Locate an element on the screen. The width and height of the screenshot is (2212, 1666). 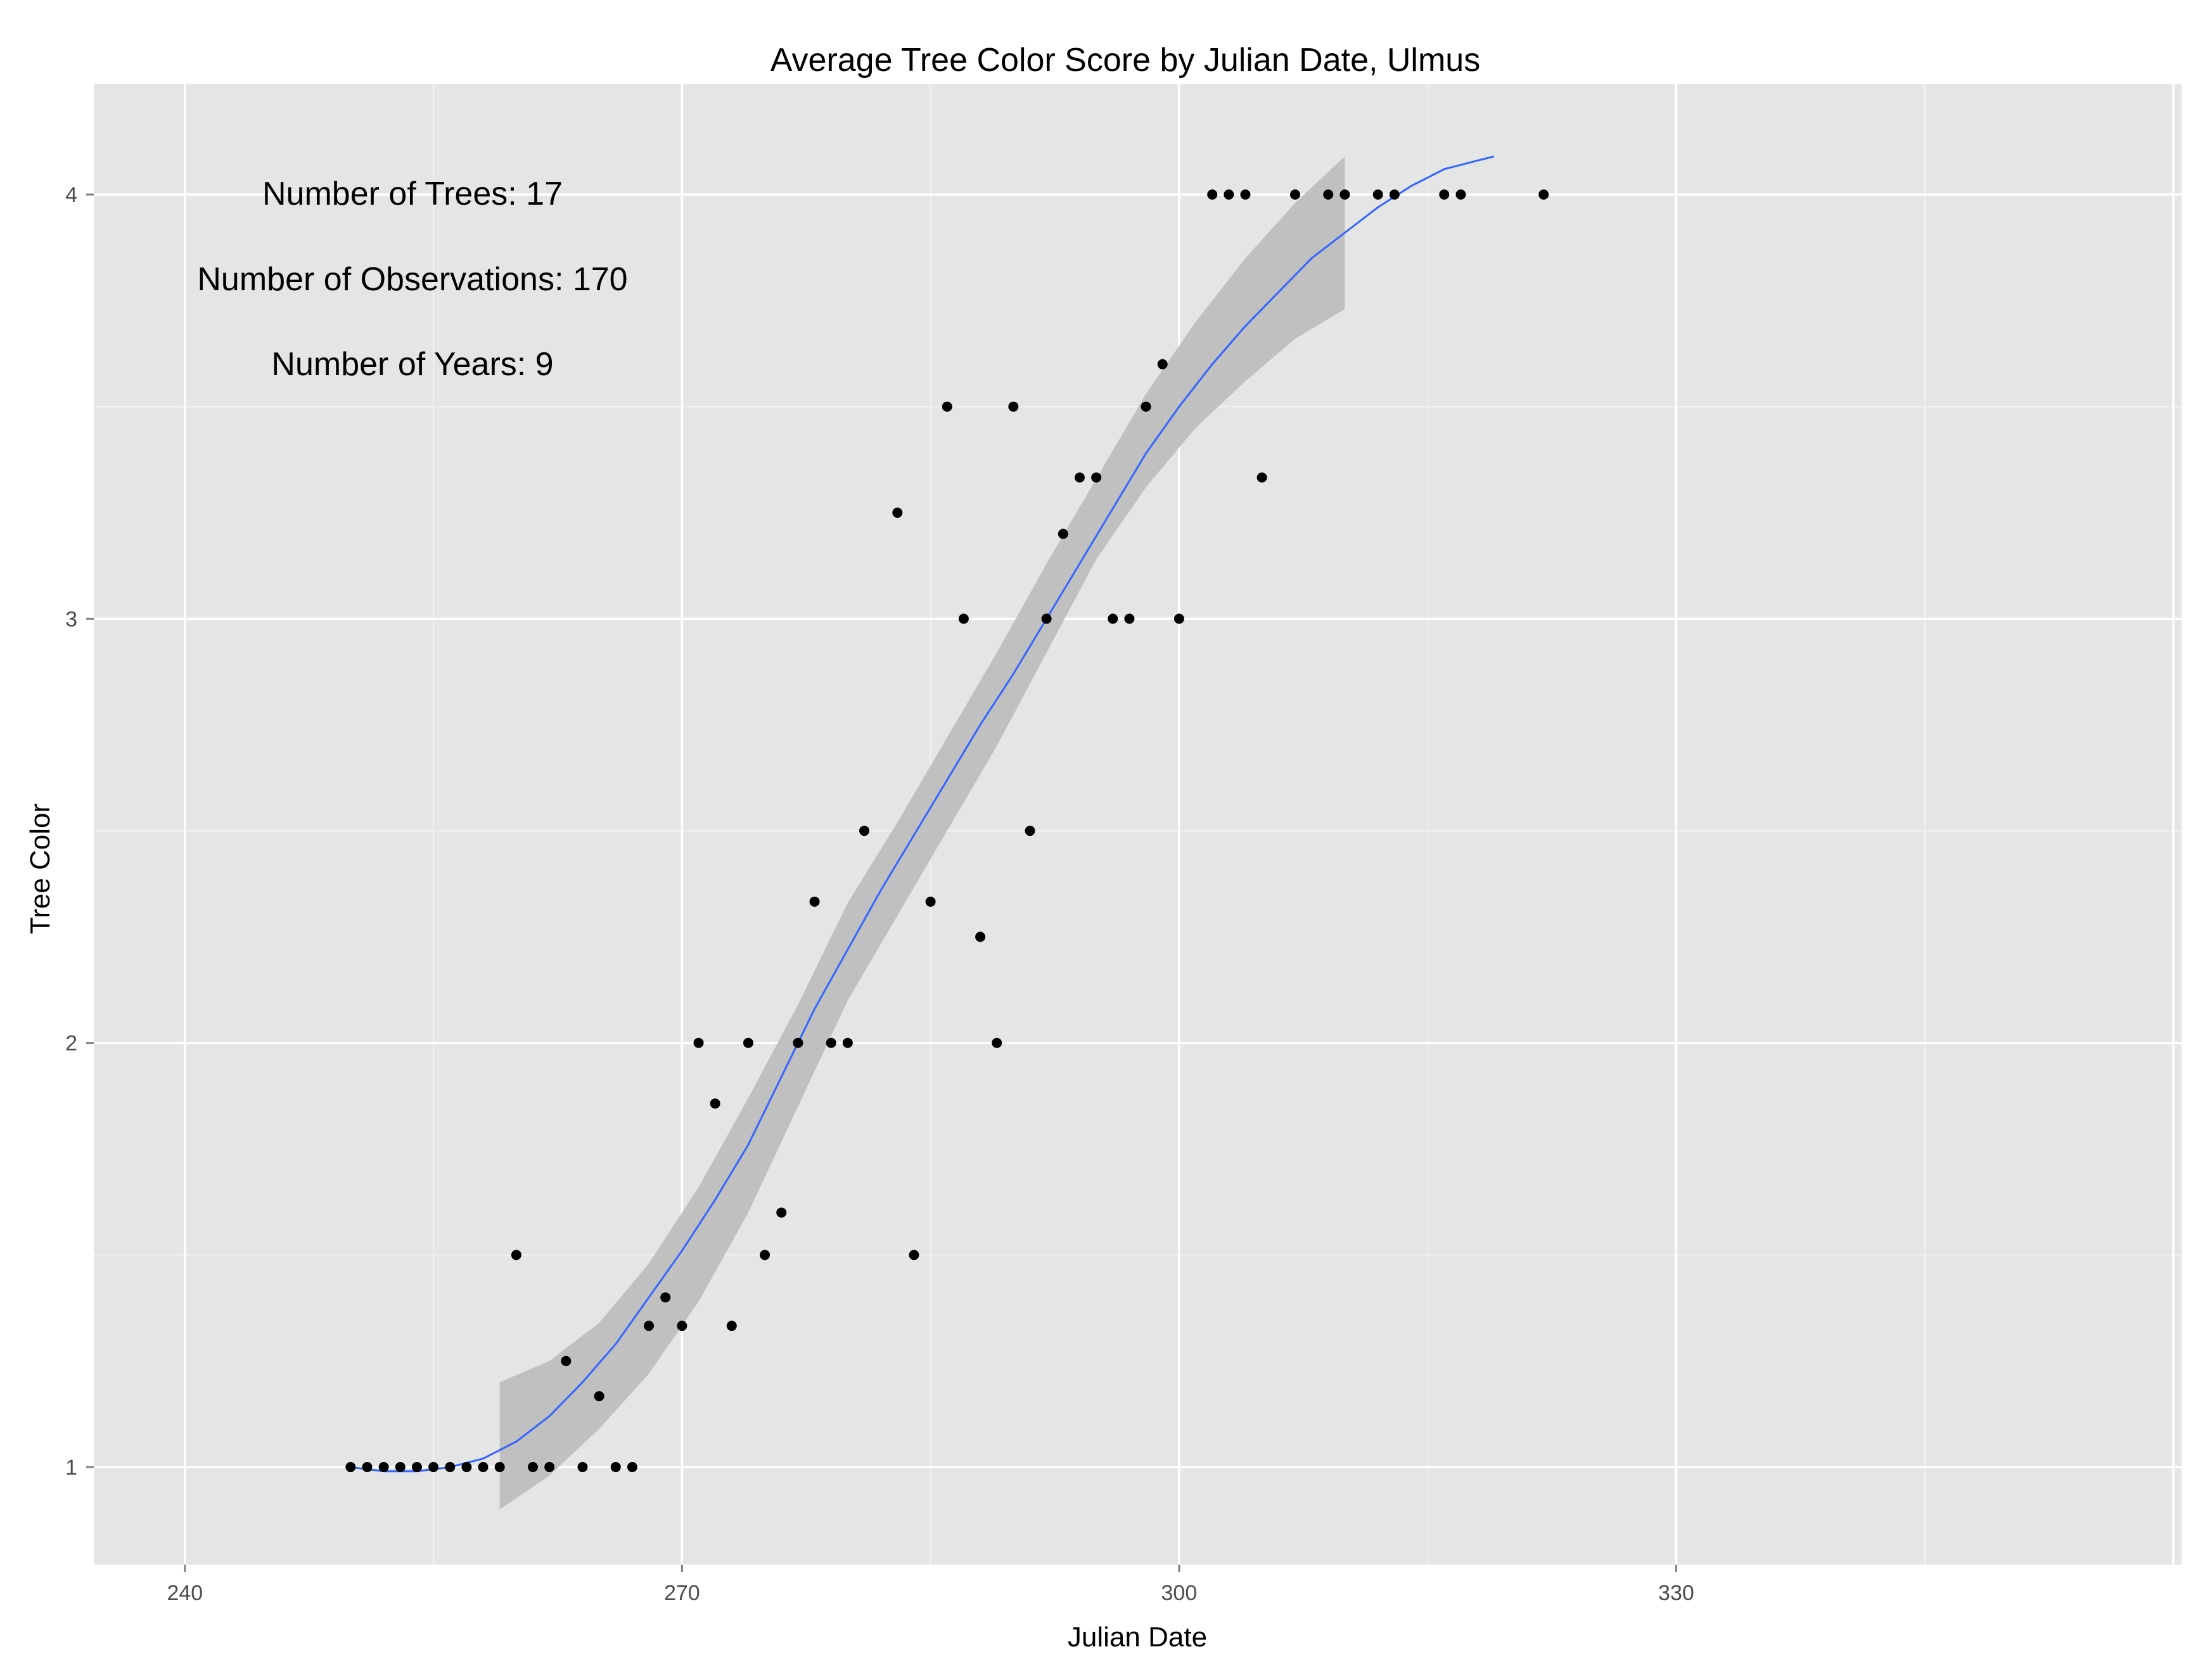
y-tick-label: 1 is located at coordinates (71, 1468).